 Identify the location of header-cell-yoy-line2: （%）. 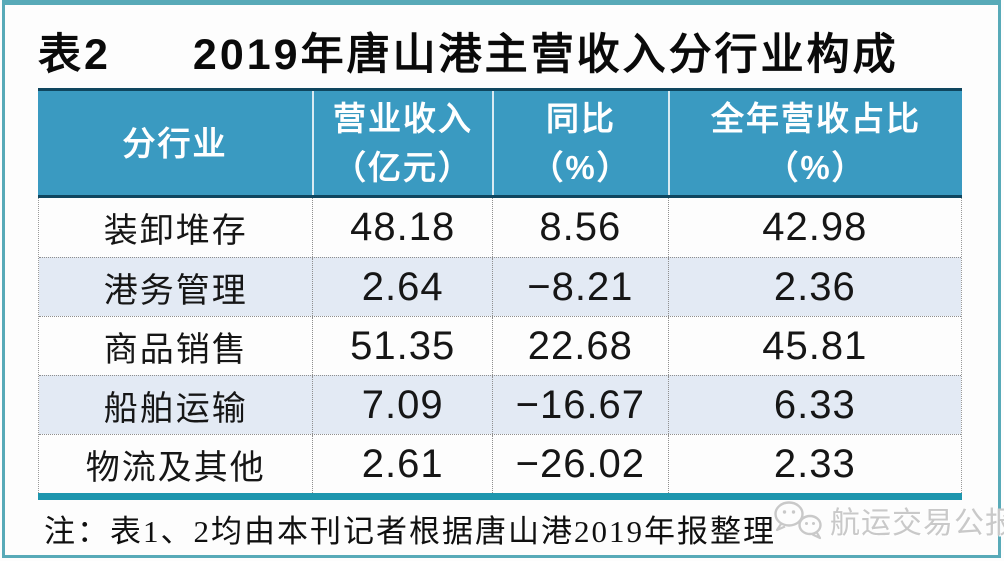
(581, 167).